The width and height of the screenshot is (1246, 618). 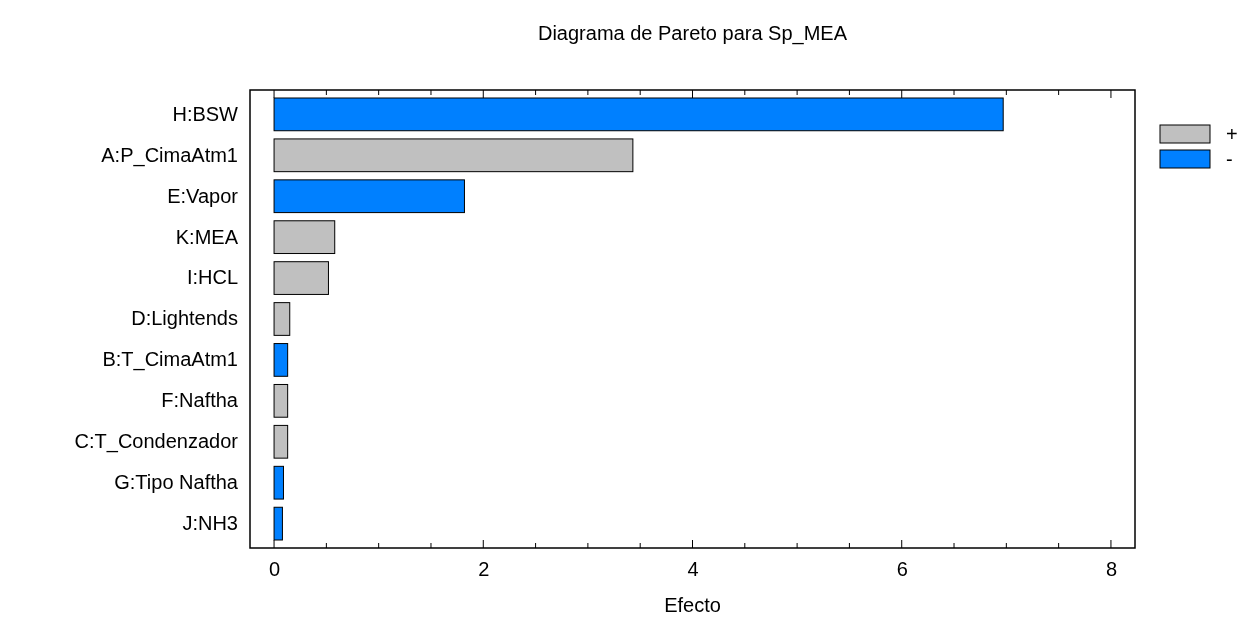 What do you see at coordinates (156, 442) in the screenshot?
I see `y-tick-label: C:T_Condenzador` at bounding box center [156, 442].